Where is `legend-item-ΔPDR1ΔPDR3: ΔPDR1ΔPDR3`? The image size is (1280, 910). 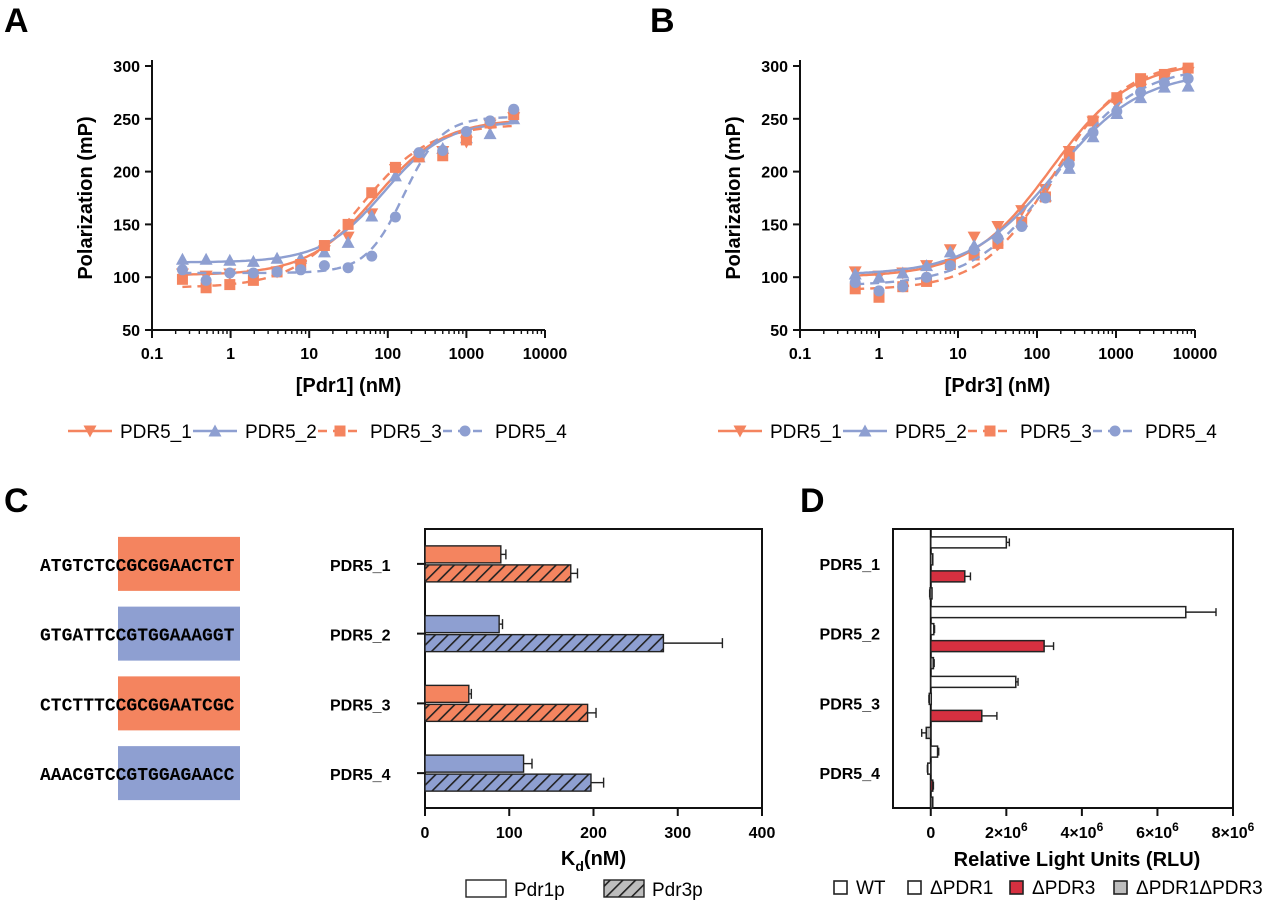 legend-item-ΔPDR1ΔPDR3: ΔPDR1ΔPDR3 is located at coordinates (1188, 888).